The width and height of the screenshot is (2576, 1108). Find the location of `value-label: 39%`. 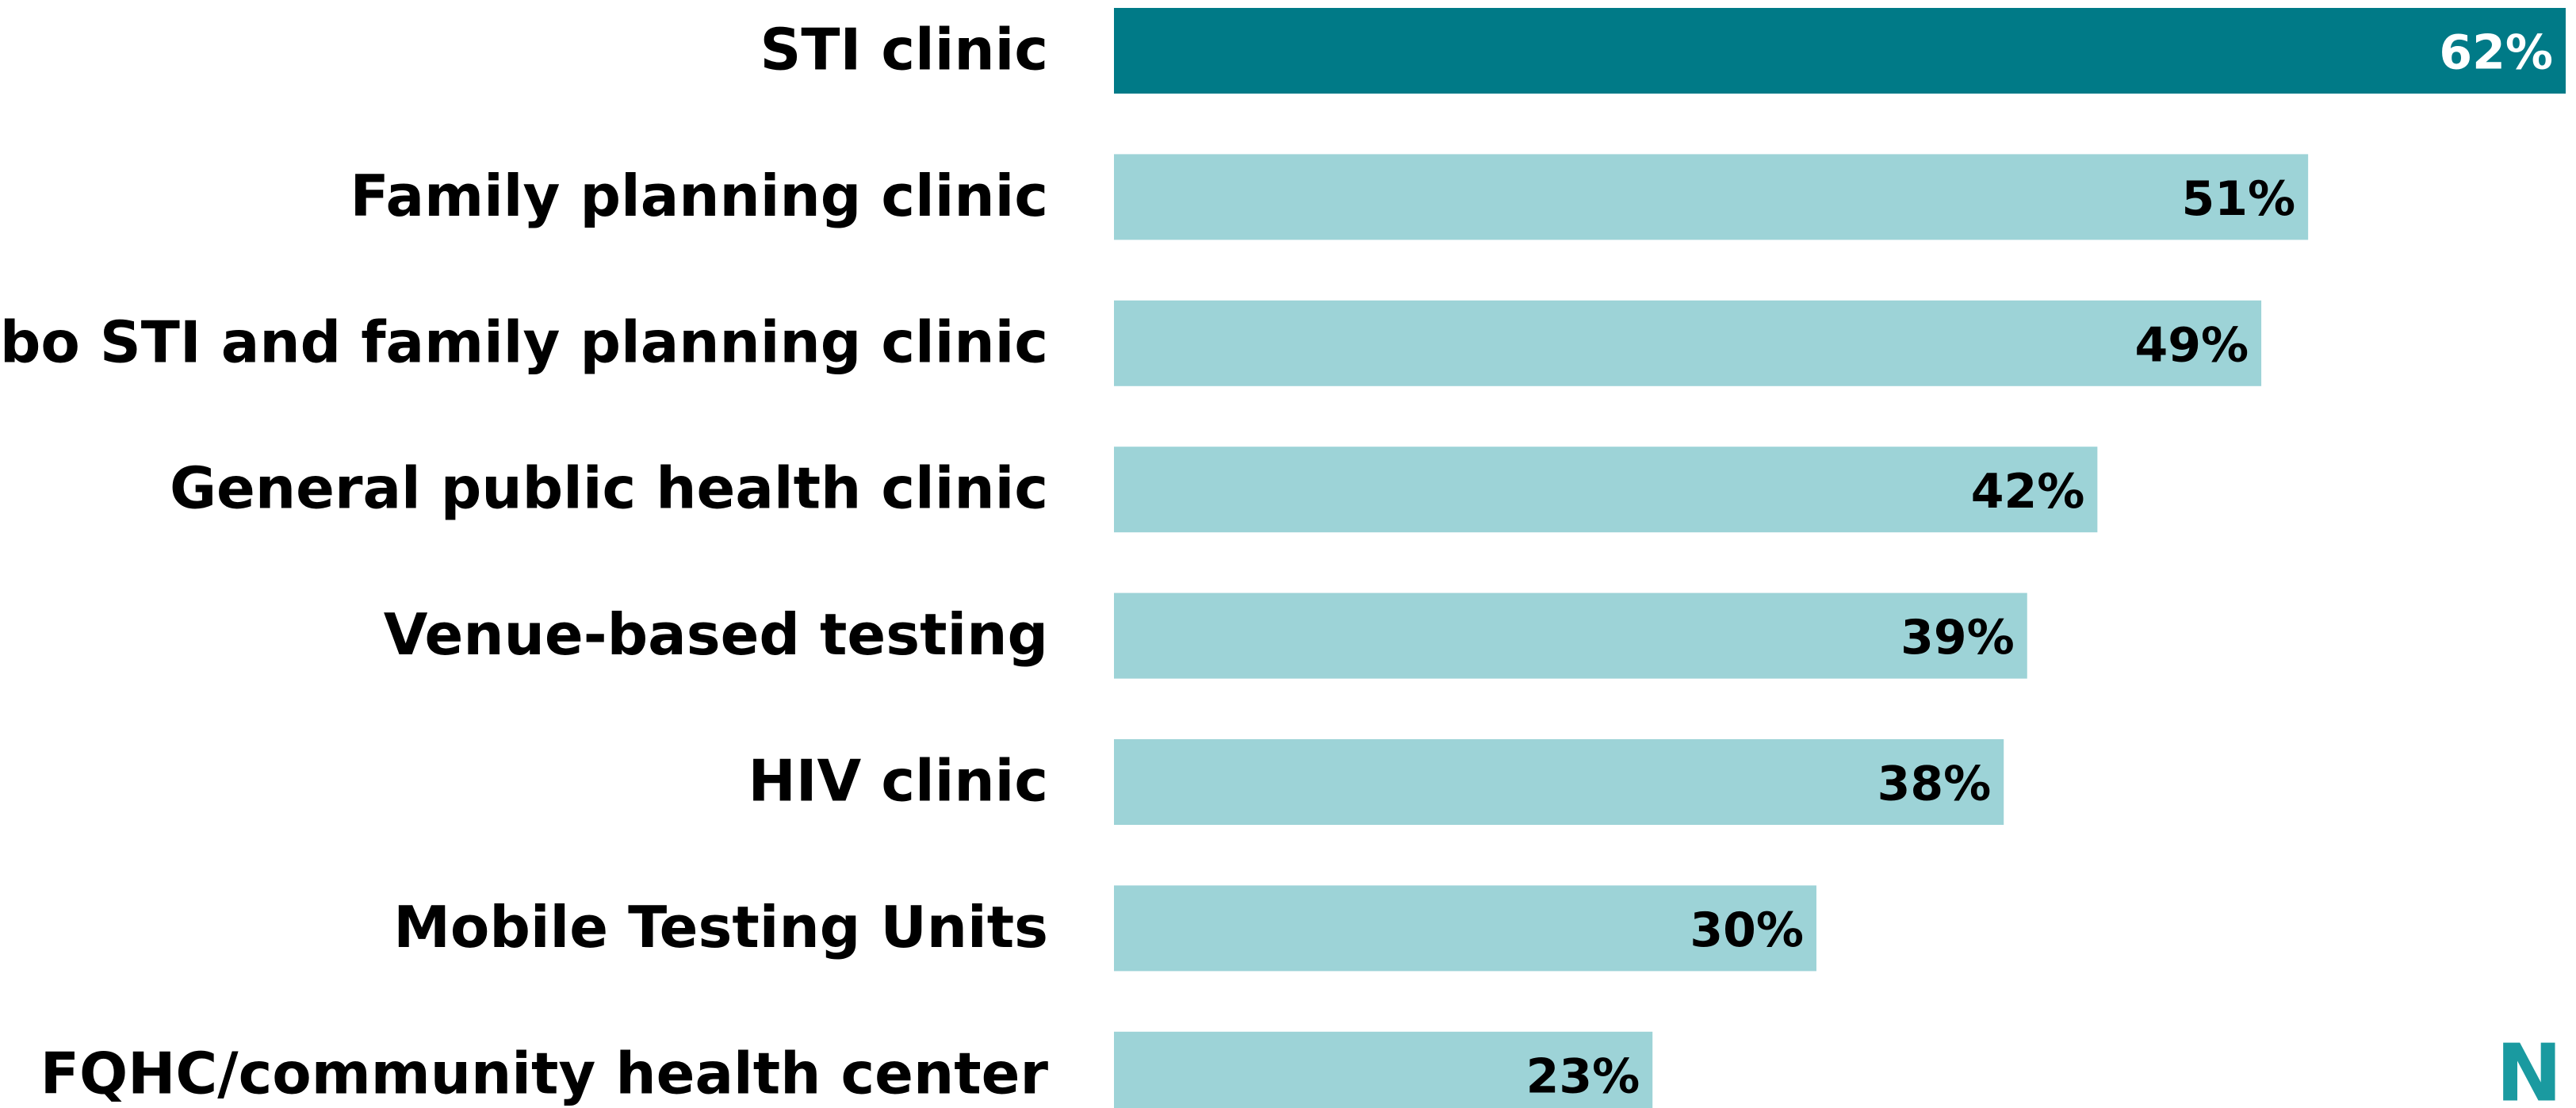

value-label: 39% is located at coordinates (1957, 637).